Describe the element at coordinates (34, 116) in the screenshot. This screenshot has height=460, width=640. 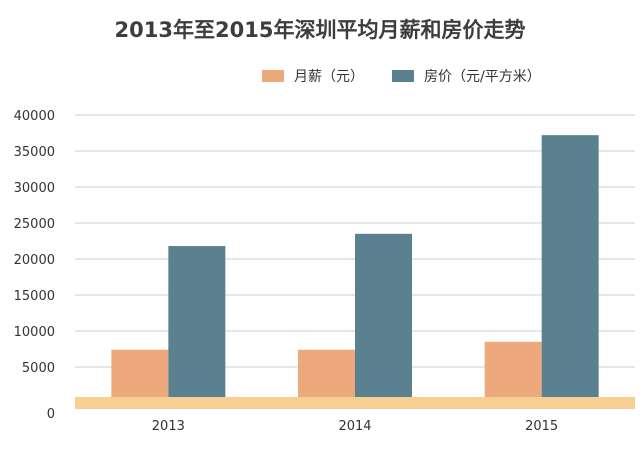
I see `y-tick-label: 40000` at that location.